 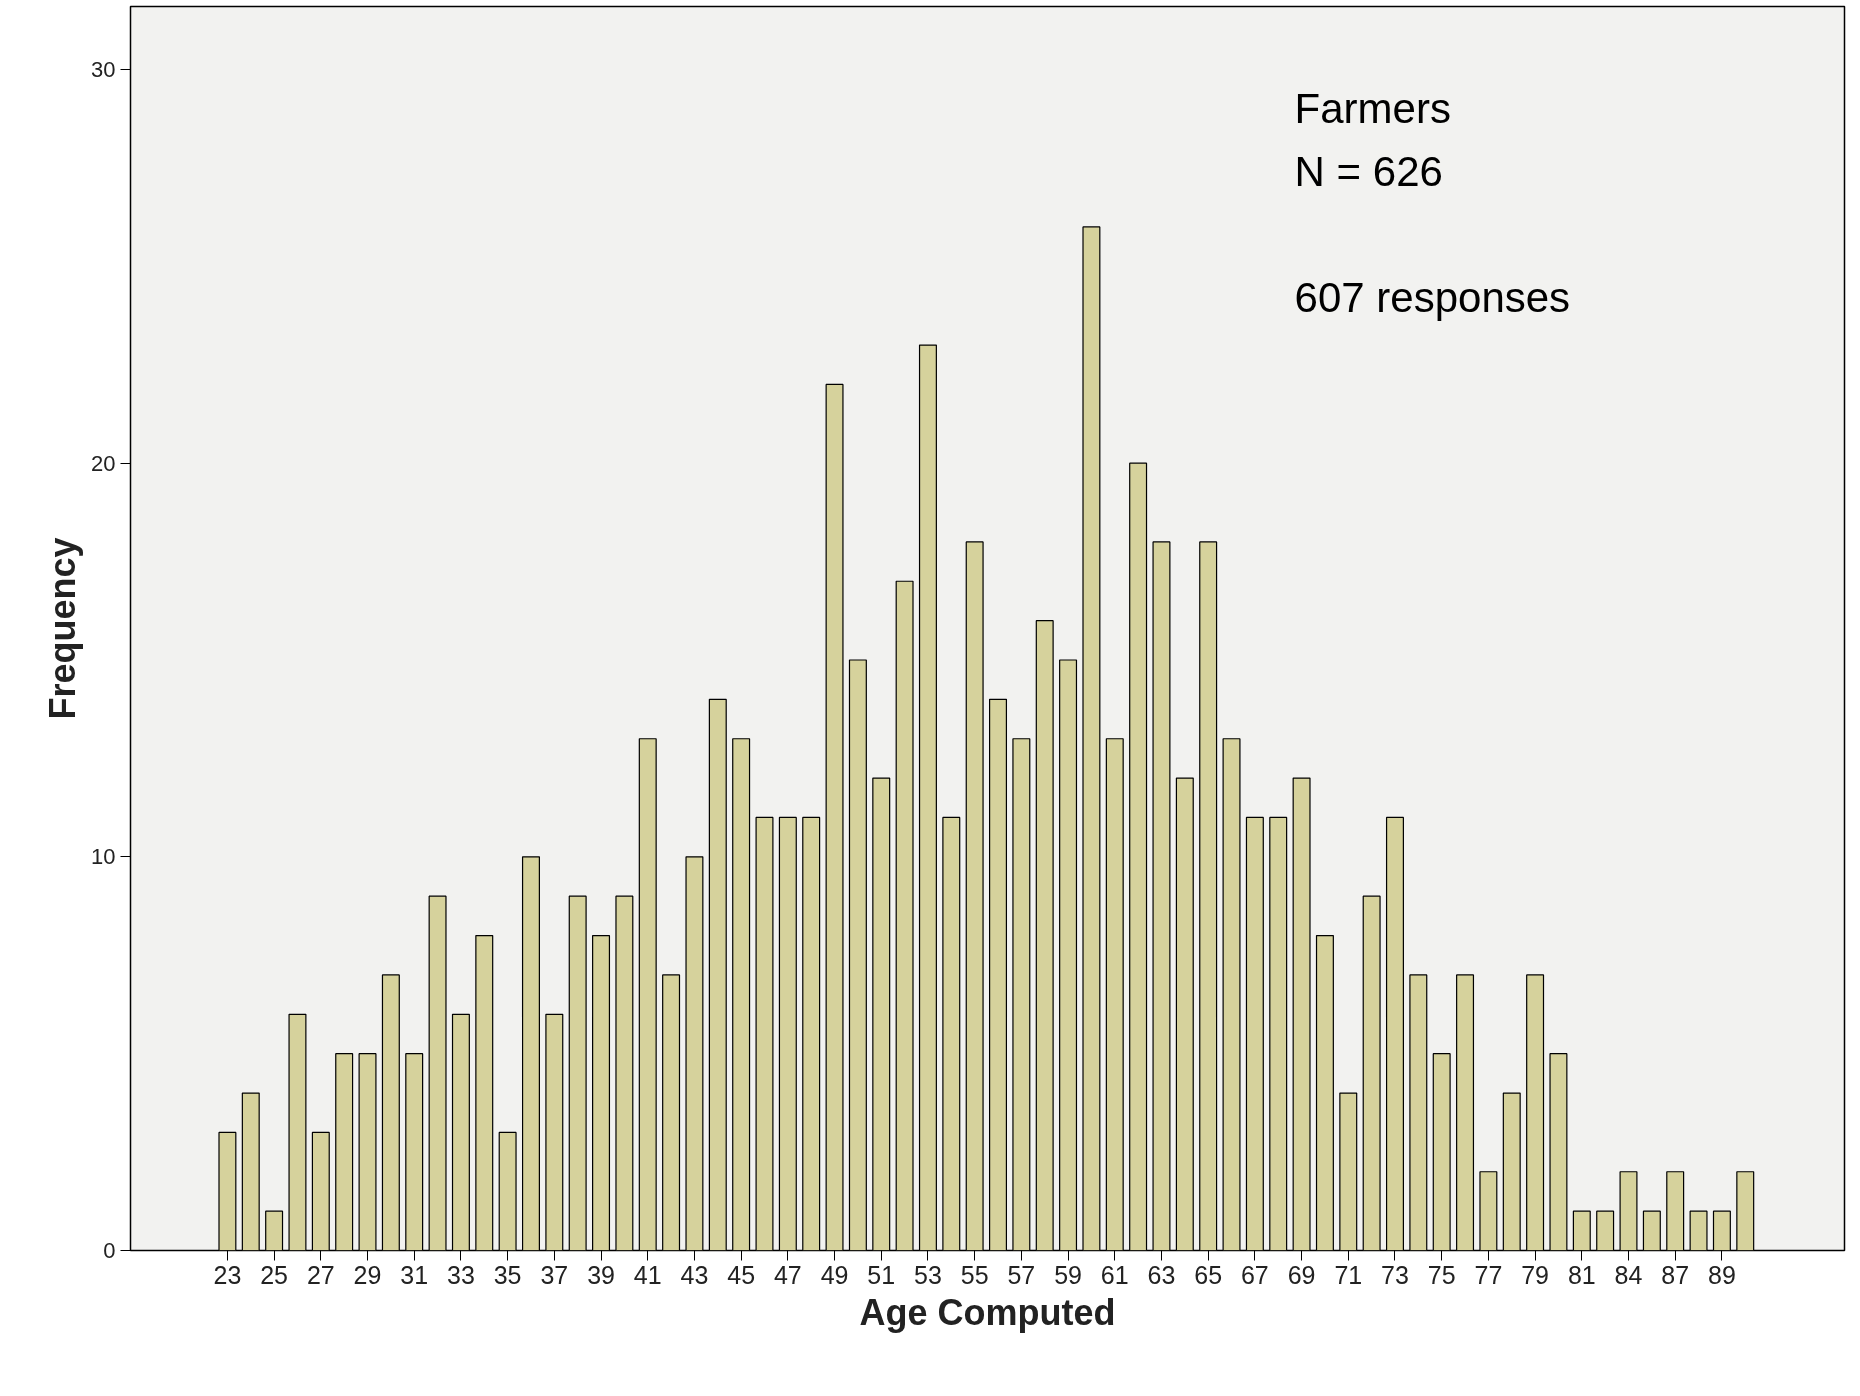 I want to click on x-tick-label: 71, so click(x=1348, y=1274).